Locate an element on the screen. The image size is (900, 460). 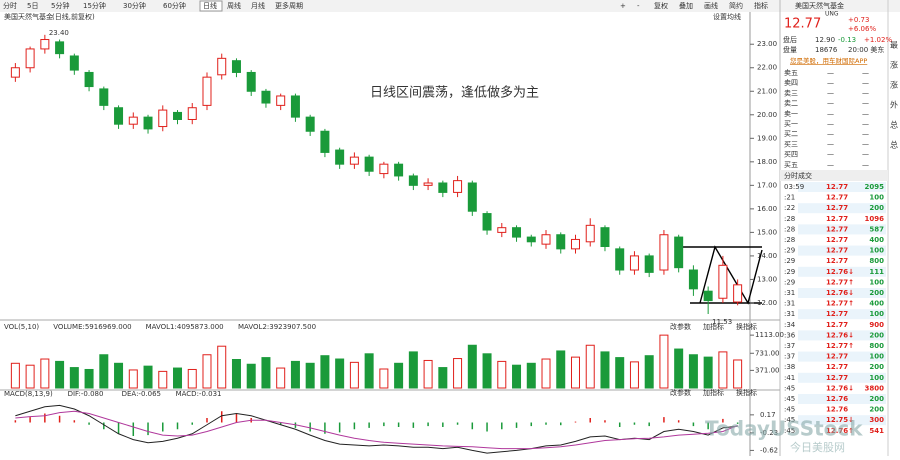
annotation: 日线区间震荡，逢低做多为主 is located at coordinates (454, 93).